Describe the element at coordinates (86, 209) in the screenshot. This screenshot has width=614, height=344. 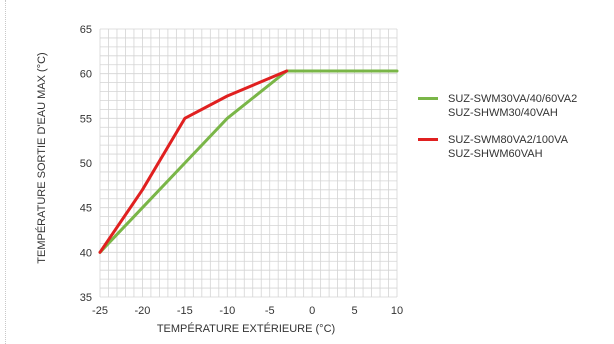
I see `y-tick-label: 45` at that location.